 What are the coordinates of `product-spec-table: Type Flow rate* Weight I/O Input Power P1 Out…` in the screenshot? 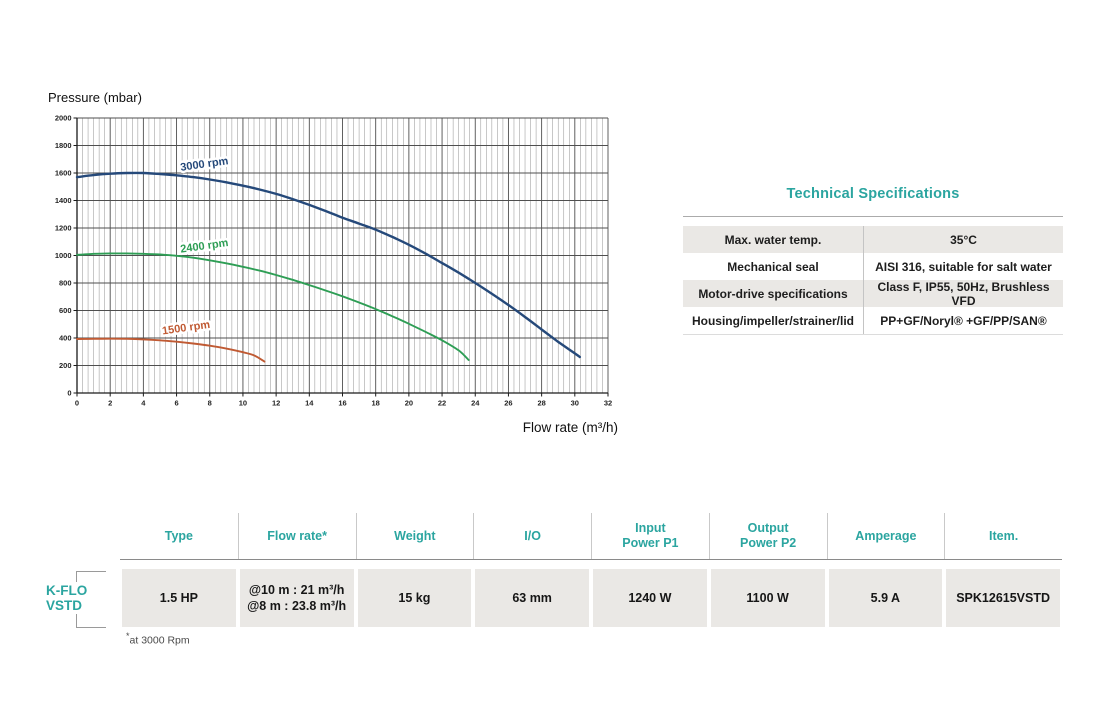 It's located at (591, 570).